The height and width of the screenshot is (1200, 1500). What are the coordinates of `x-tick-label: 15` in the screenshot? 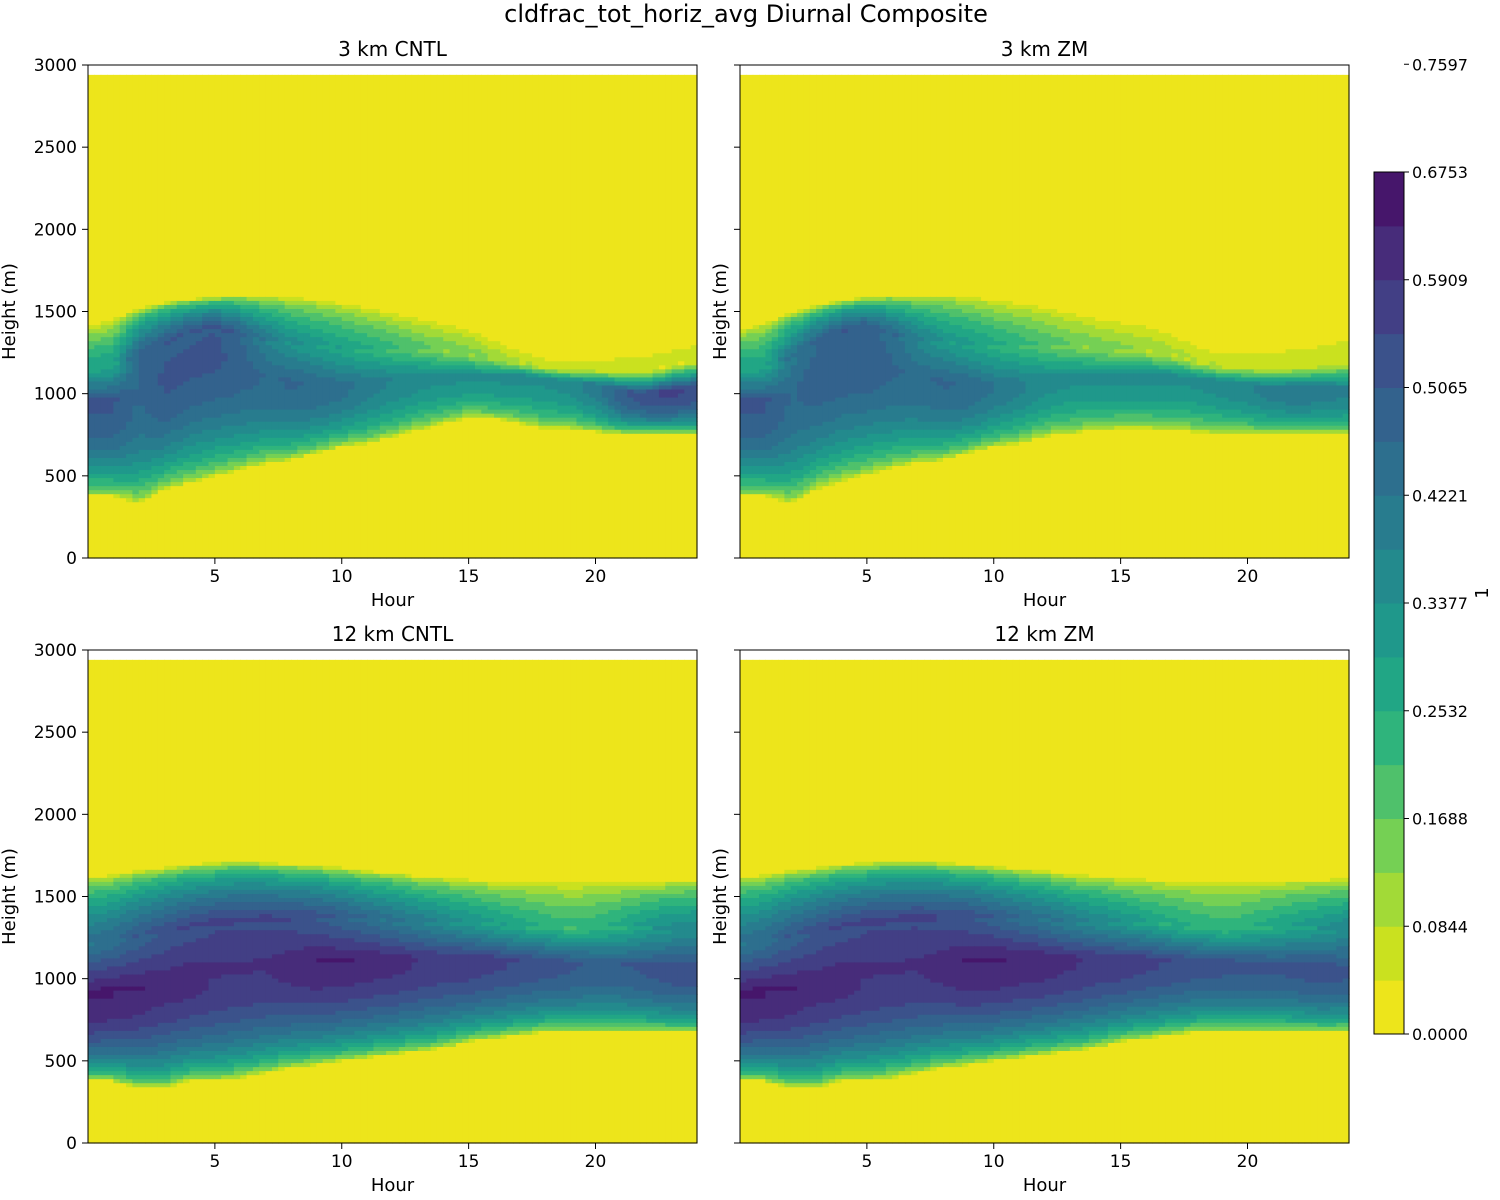 It's located at (469, 577).